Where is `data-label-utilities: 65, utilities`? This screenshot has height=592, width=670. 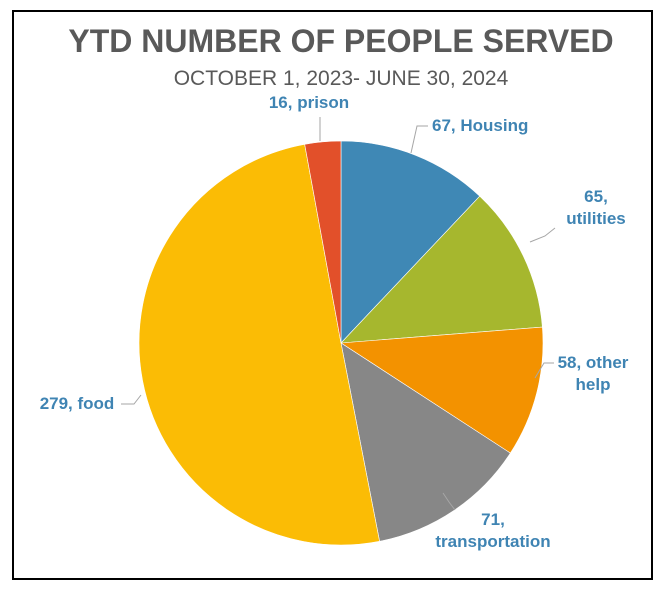
data-label-utilities: 65, utilities is located at coordinates (596, 207).